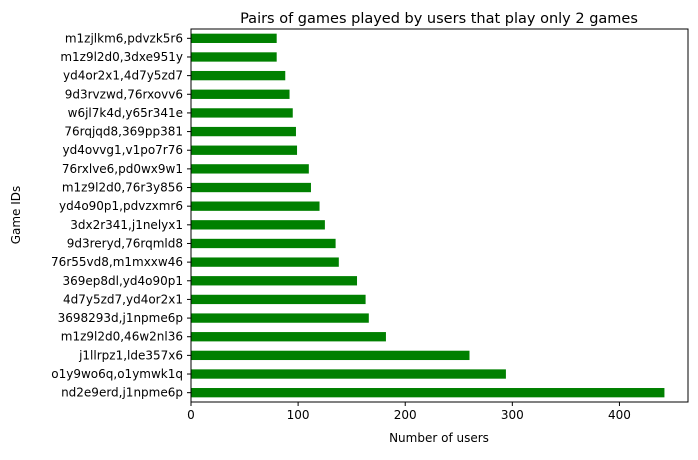  What do you see at coordinates (16, 215) in the screenshot?
I see `y-axis-label: Game IDs` at bounding box center [16, 215].